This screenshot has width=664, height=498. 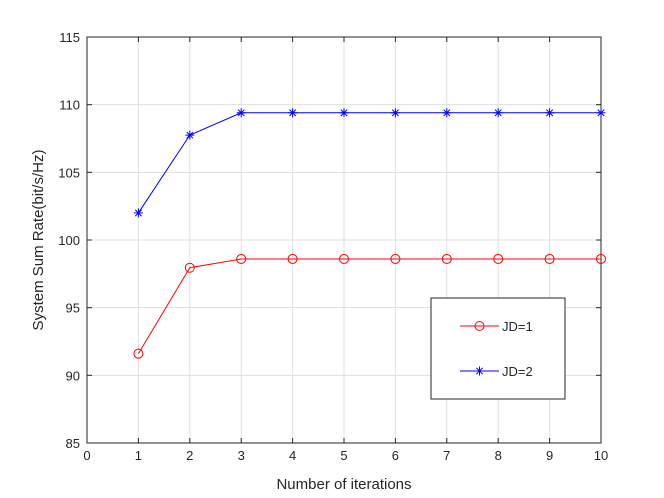 I want to click on y-axis-title: System Sum Rate(bit/s/Hz), so click(x=38, y=240).